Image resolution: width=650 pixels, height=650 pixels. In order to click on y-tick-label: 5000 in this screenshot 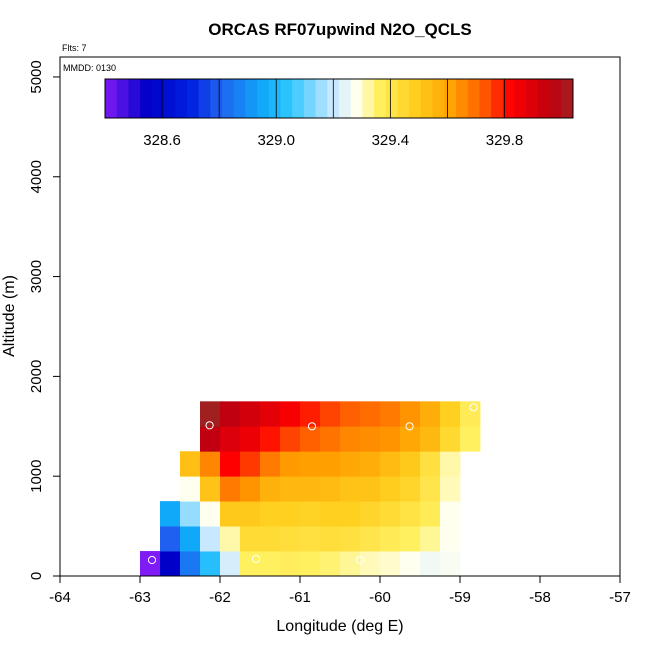, I will do `click(36, 76)`.